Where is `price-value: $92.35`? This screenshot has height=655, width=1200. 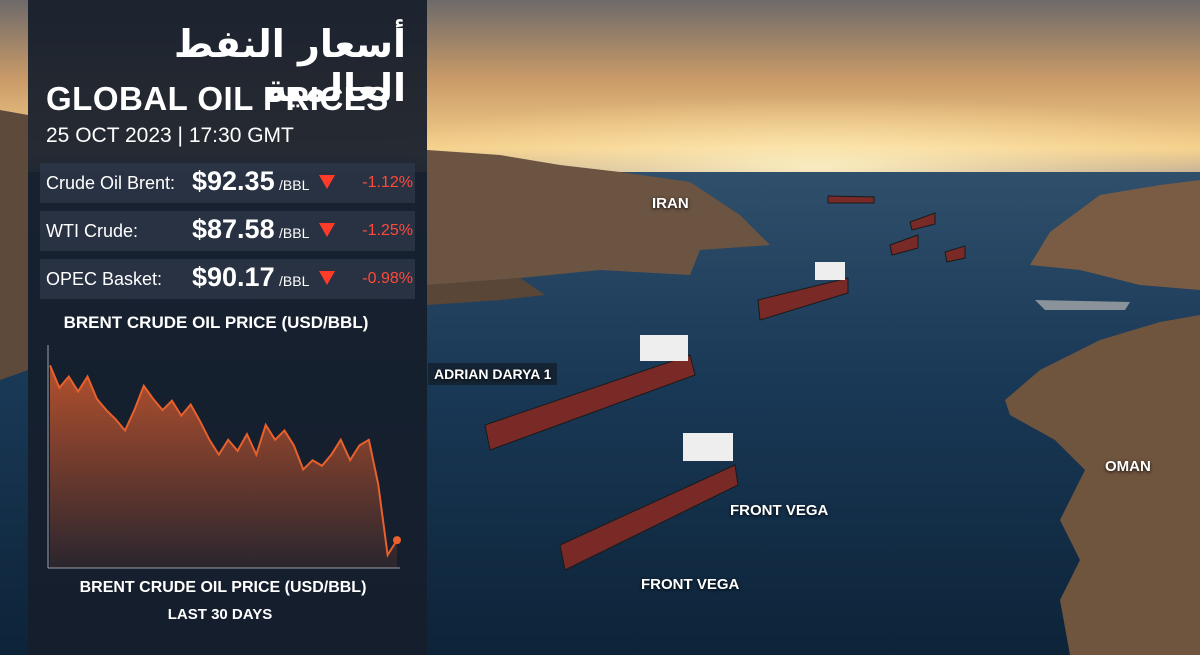
price-value: $92.35 is located at coordinates (233, 181).